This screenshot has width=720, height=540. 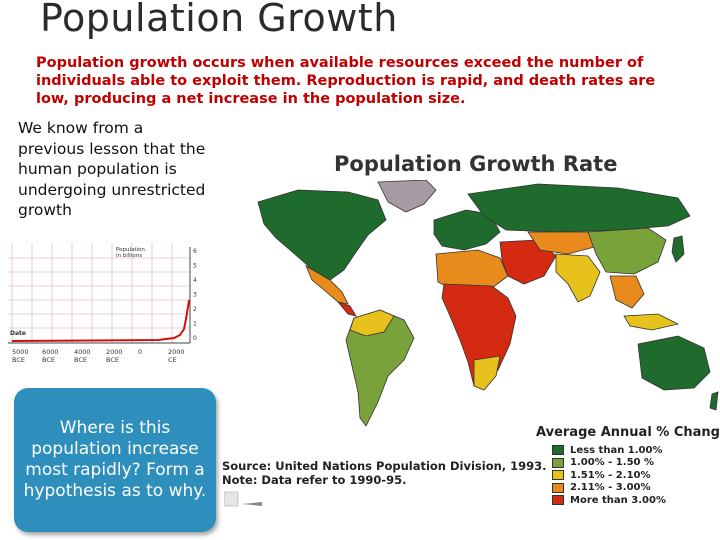 I want to click on y-tick-label: 1, so click(x=195, y=324).